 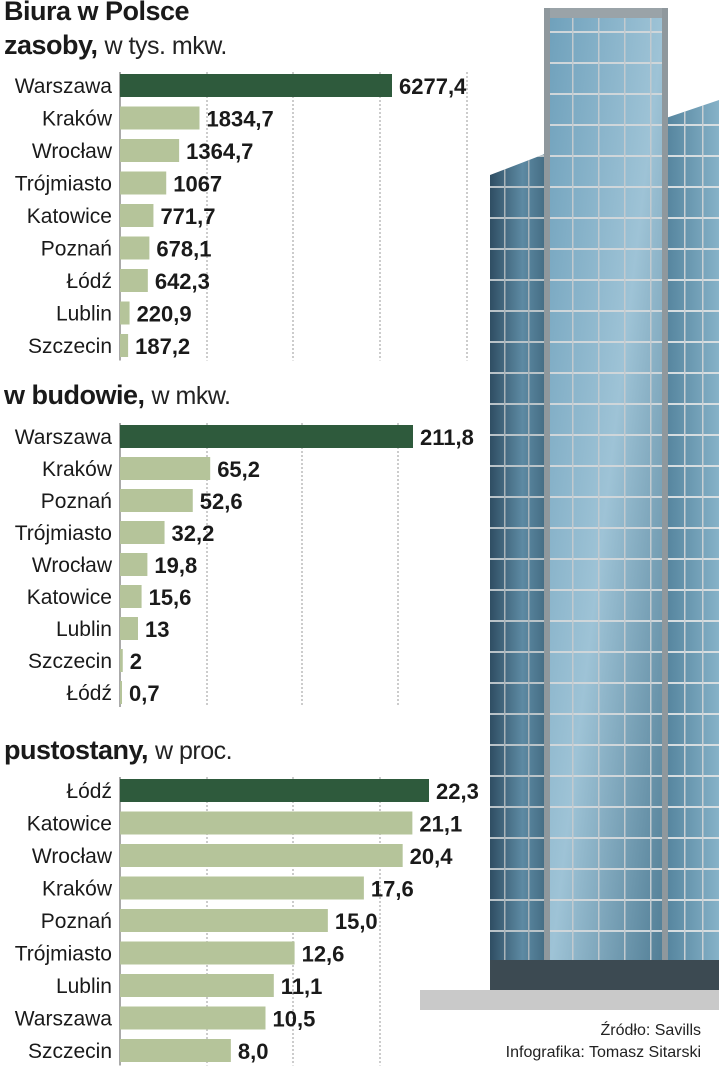 I want to click on data-label: 211,8, so click(x=447, y=437).